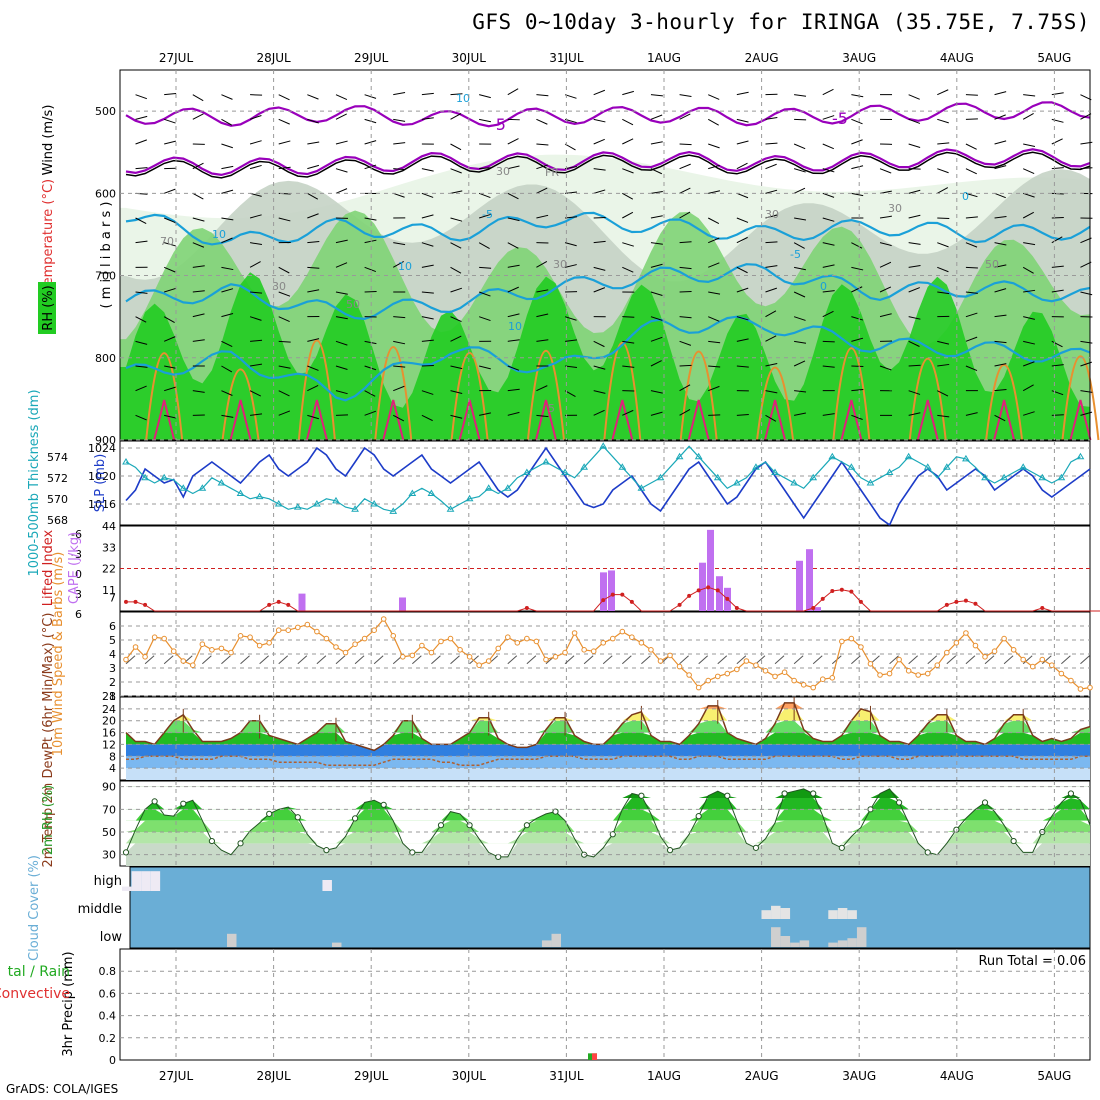 The height and width of the screenshot is (1100, 1100). Describe the element at coordinates (112, 696) in the screenshot. I see `wind-tick: 1` at that location.